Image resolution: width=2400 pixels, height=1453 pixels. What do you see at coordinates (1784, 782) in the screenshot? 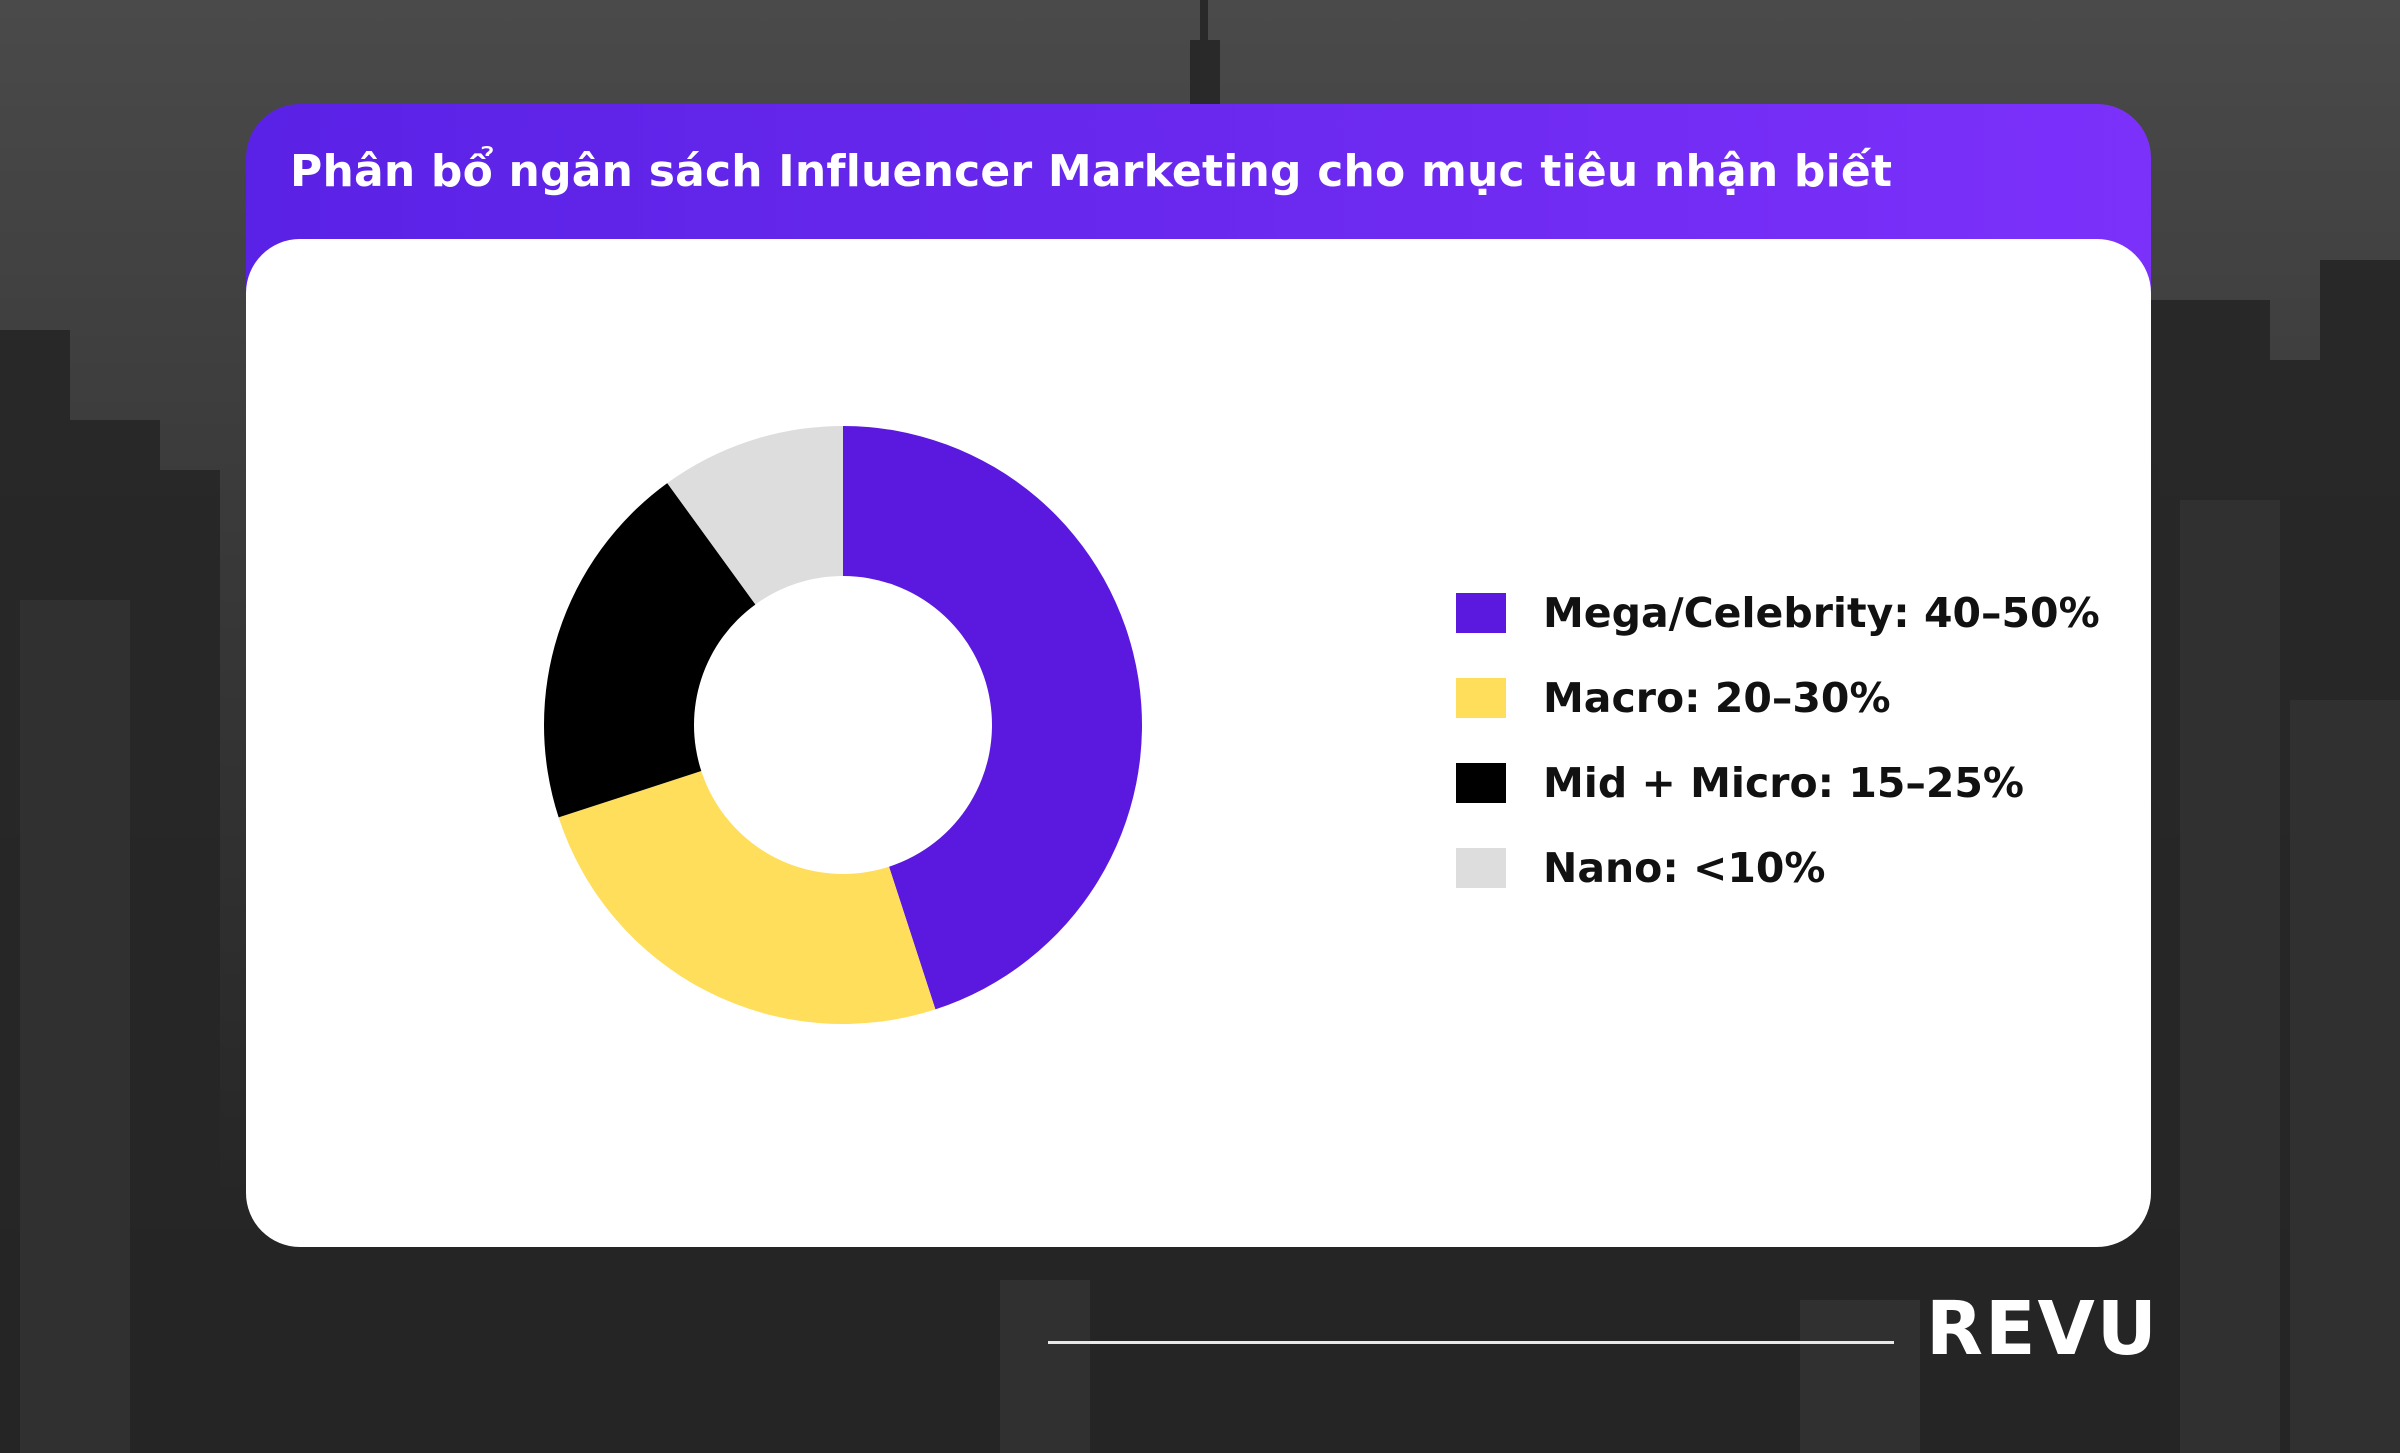
I see `legend-label: Mid + Micro: 15–25%` at bounding box center [1784, 782].